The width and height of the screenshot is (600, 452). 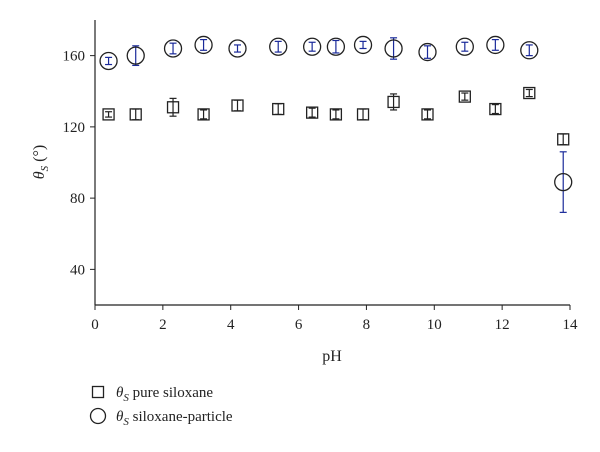 What do you see at coordinates (95, 325) in the screenshot?
I see `x-tick-label: 0` at bounding box center [95, 325].